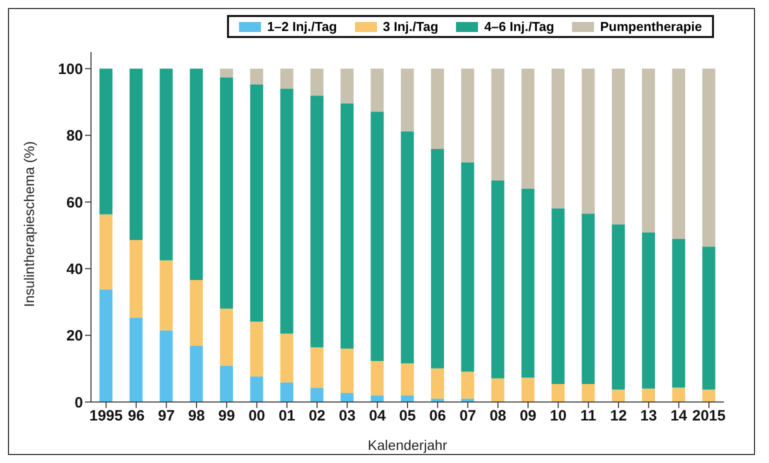 Image resolution: width=769 pixels, height=463 pixels. What do you see at coordinates (196, 416) in the screenshot?
I see `x-tick-label: 98` at bounding box center [196, 416].